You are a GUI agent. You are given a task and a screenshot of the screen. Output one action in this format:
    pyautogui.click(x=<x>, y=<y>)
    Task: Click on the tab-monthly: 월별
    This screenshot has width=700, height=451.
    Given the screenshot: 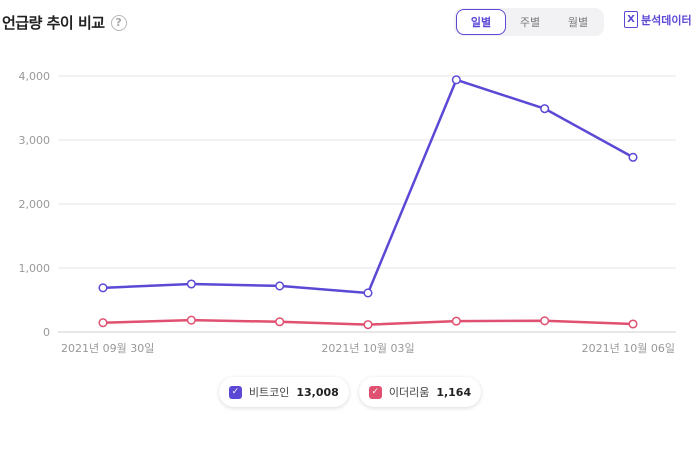 What is the action you would take?
    pyautogui.click(x=578, y=22)
    